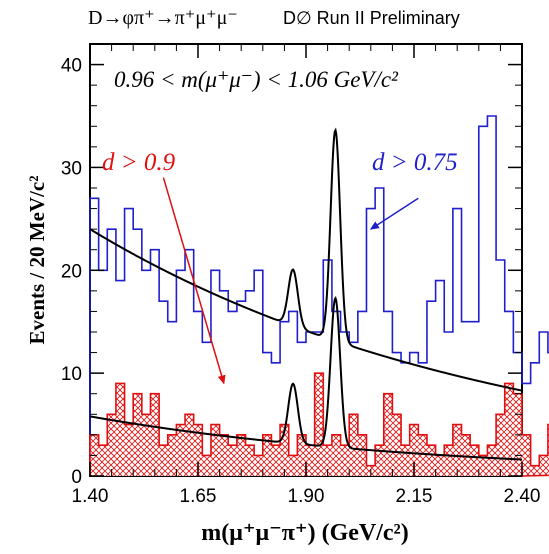 The height and width of the screenshot is (554, 549). What do you see at coordinates (305, 533) in the screenshot?
I see `x-axis-label: m(μ⁺μ⁻π⁺) (GeV/c²)` at bounding box center [305, 533].